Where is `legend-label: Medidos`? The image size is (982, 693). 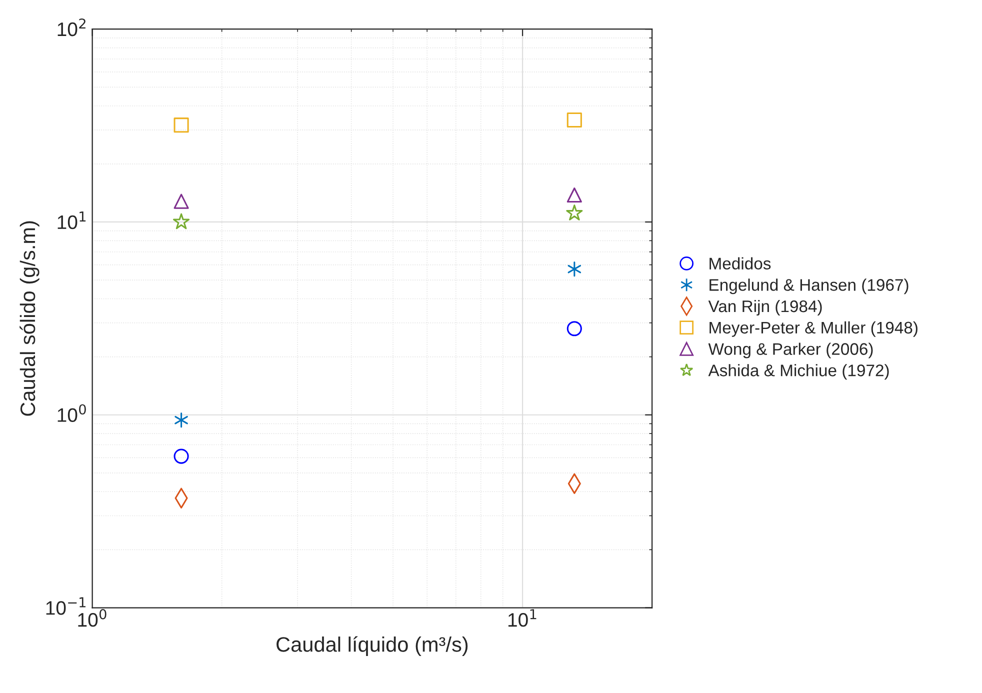
legend-label: Medidos is located at coordinates (740, 263).